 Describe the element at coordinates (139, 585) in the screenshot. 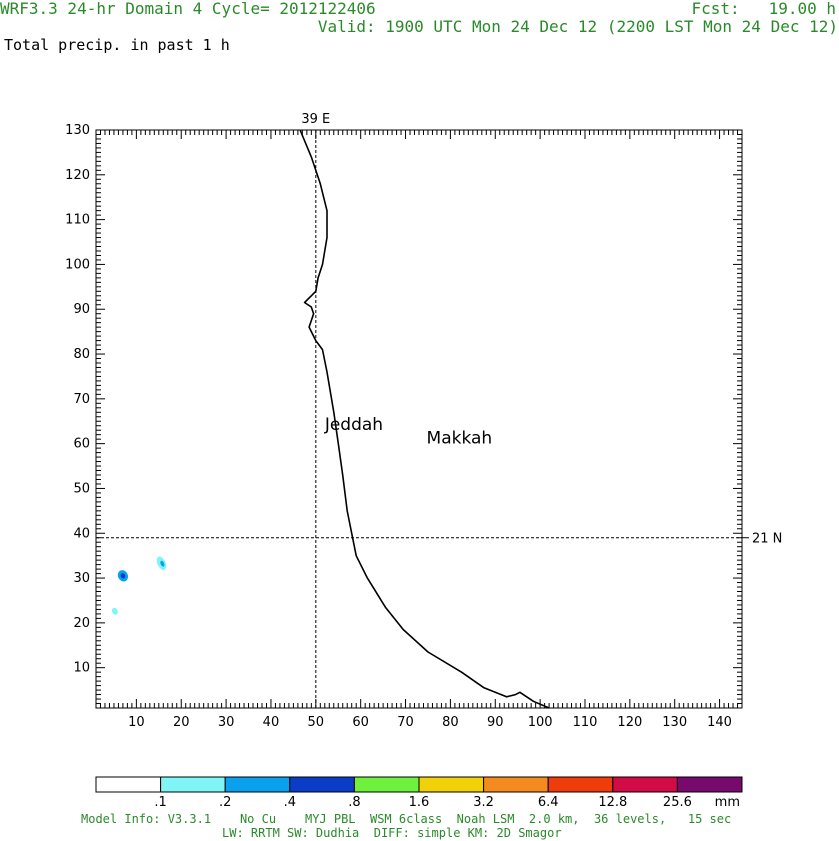

I see `precip-layer` at that location.